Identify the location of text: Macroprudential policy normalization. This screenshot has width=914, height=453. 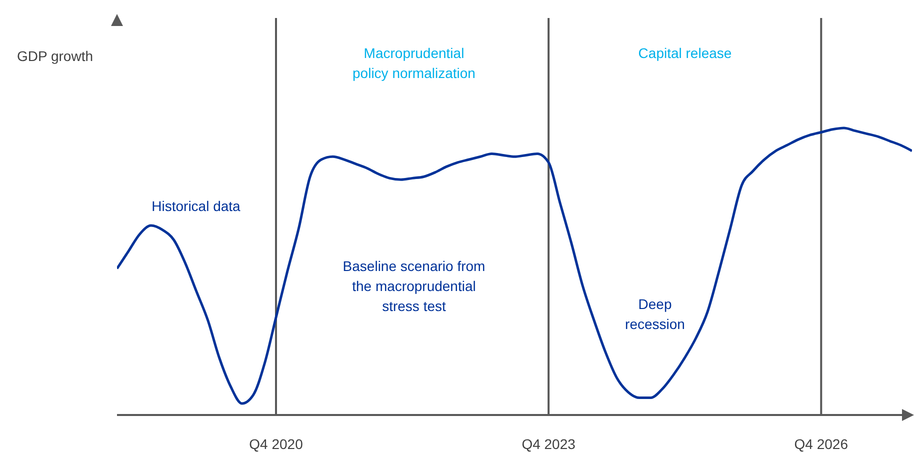
(414, 63).